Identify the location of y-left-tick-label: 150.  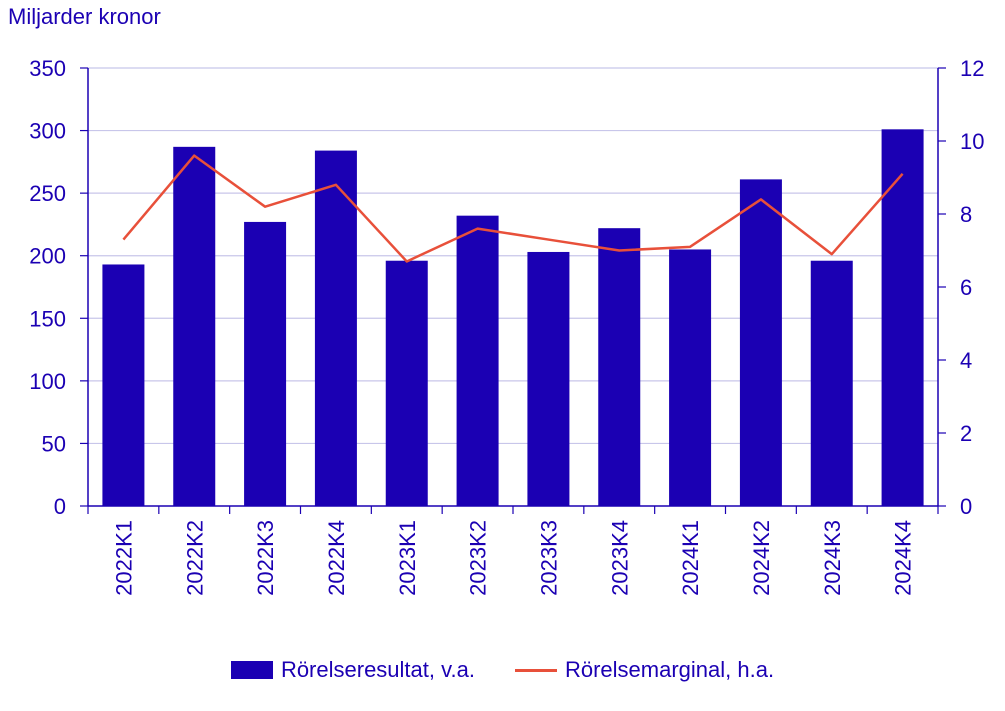
(47, 318).